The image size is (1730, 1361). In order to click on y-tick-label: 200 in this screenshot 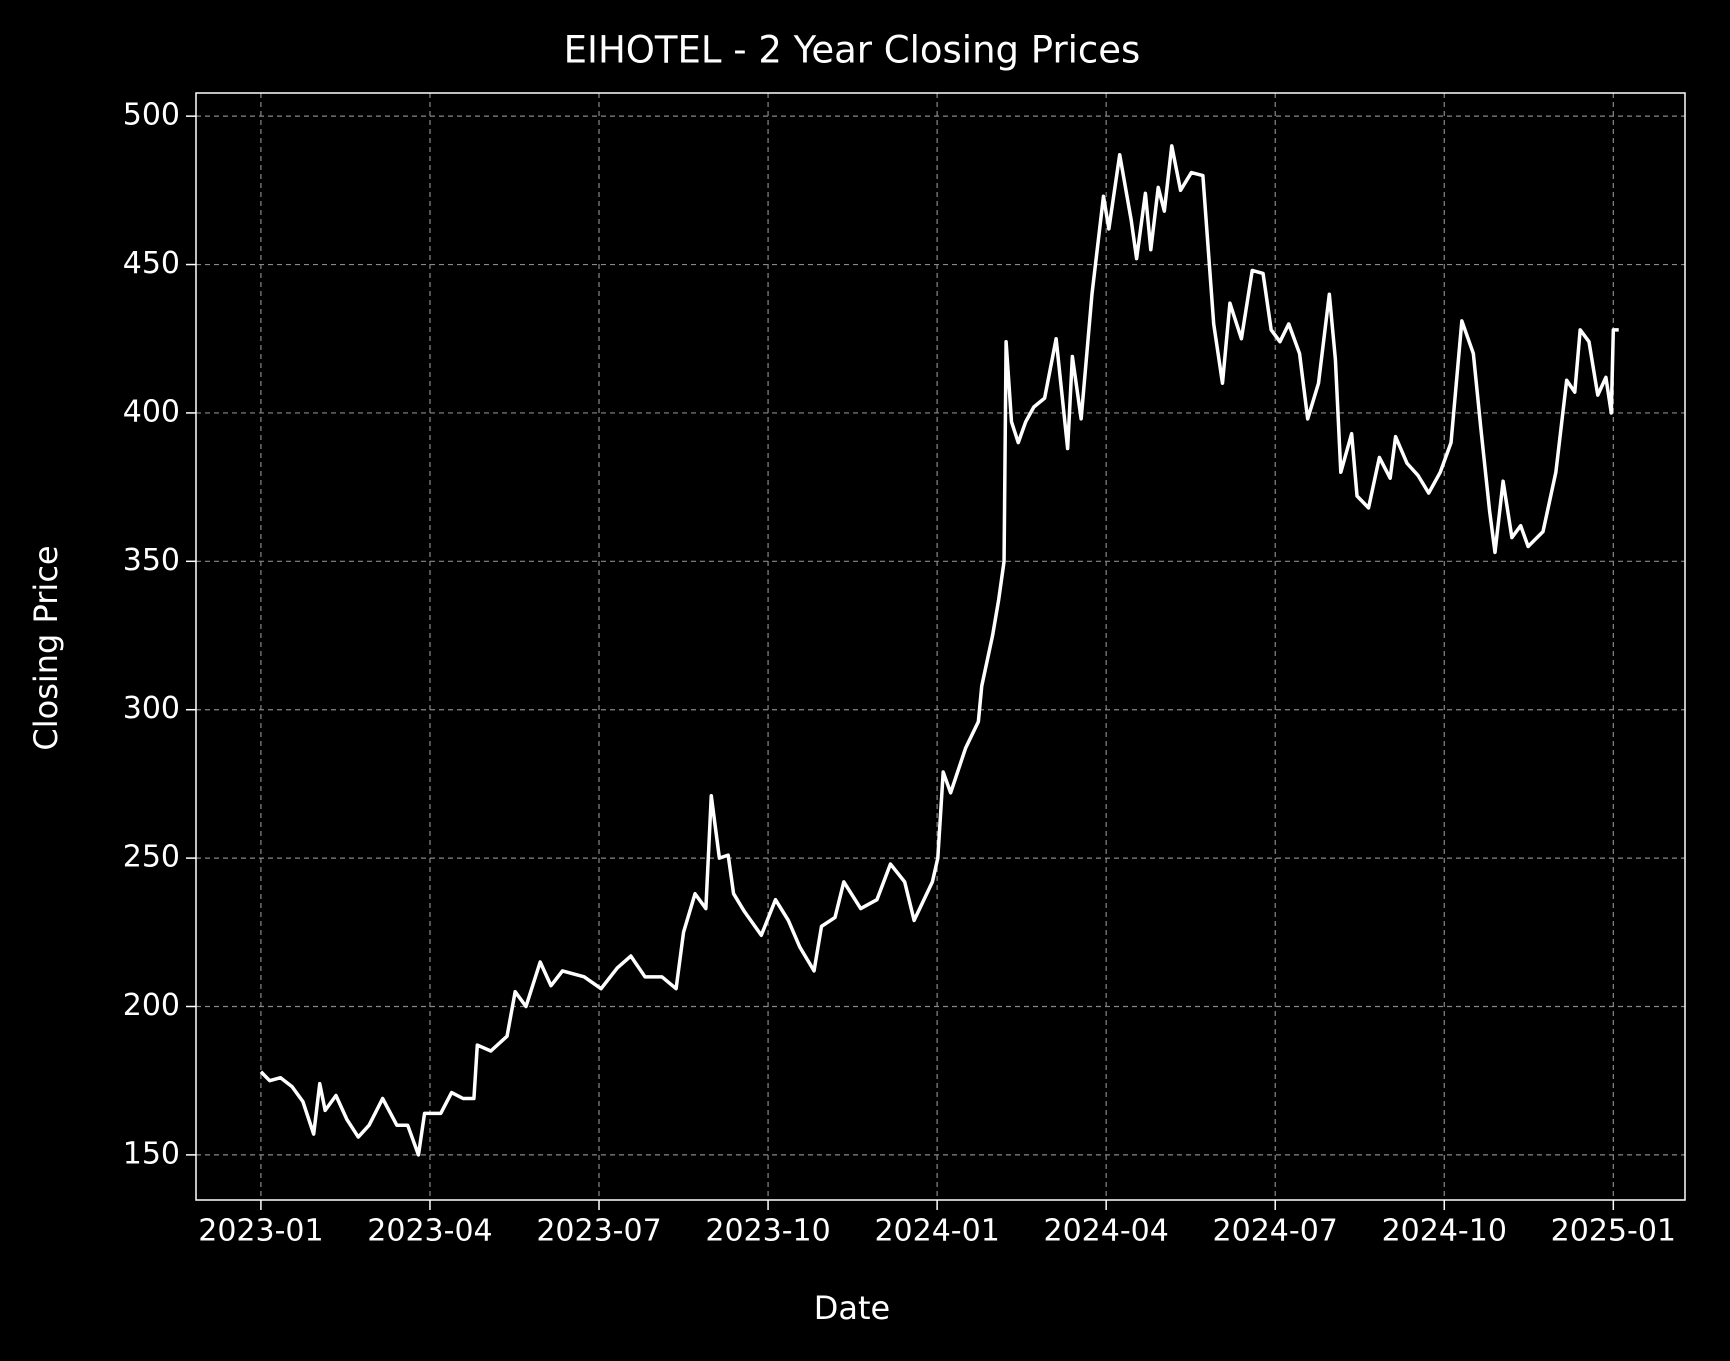, I will do `click(151, 1005)`.